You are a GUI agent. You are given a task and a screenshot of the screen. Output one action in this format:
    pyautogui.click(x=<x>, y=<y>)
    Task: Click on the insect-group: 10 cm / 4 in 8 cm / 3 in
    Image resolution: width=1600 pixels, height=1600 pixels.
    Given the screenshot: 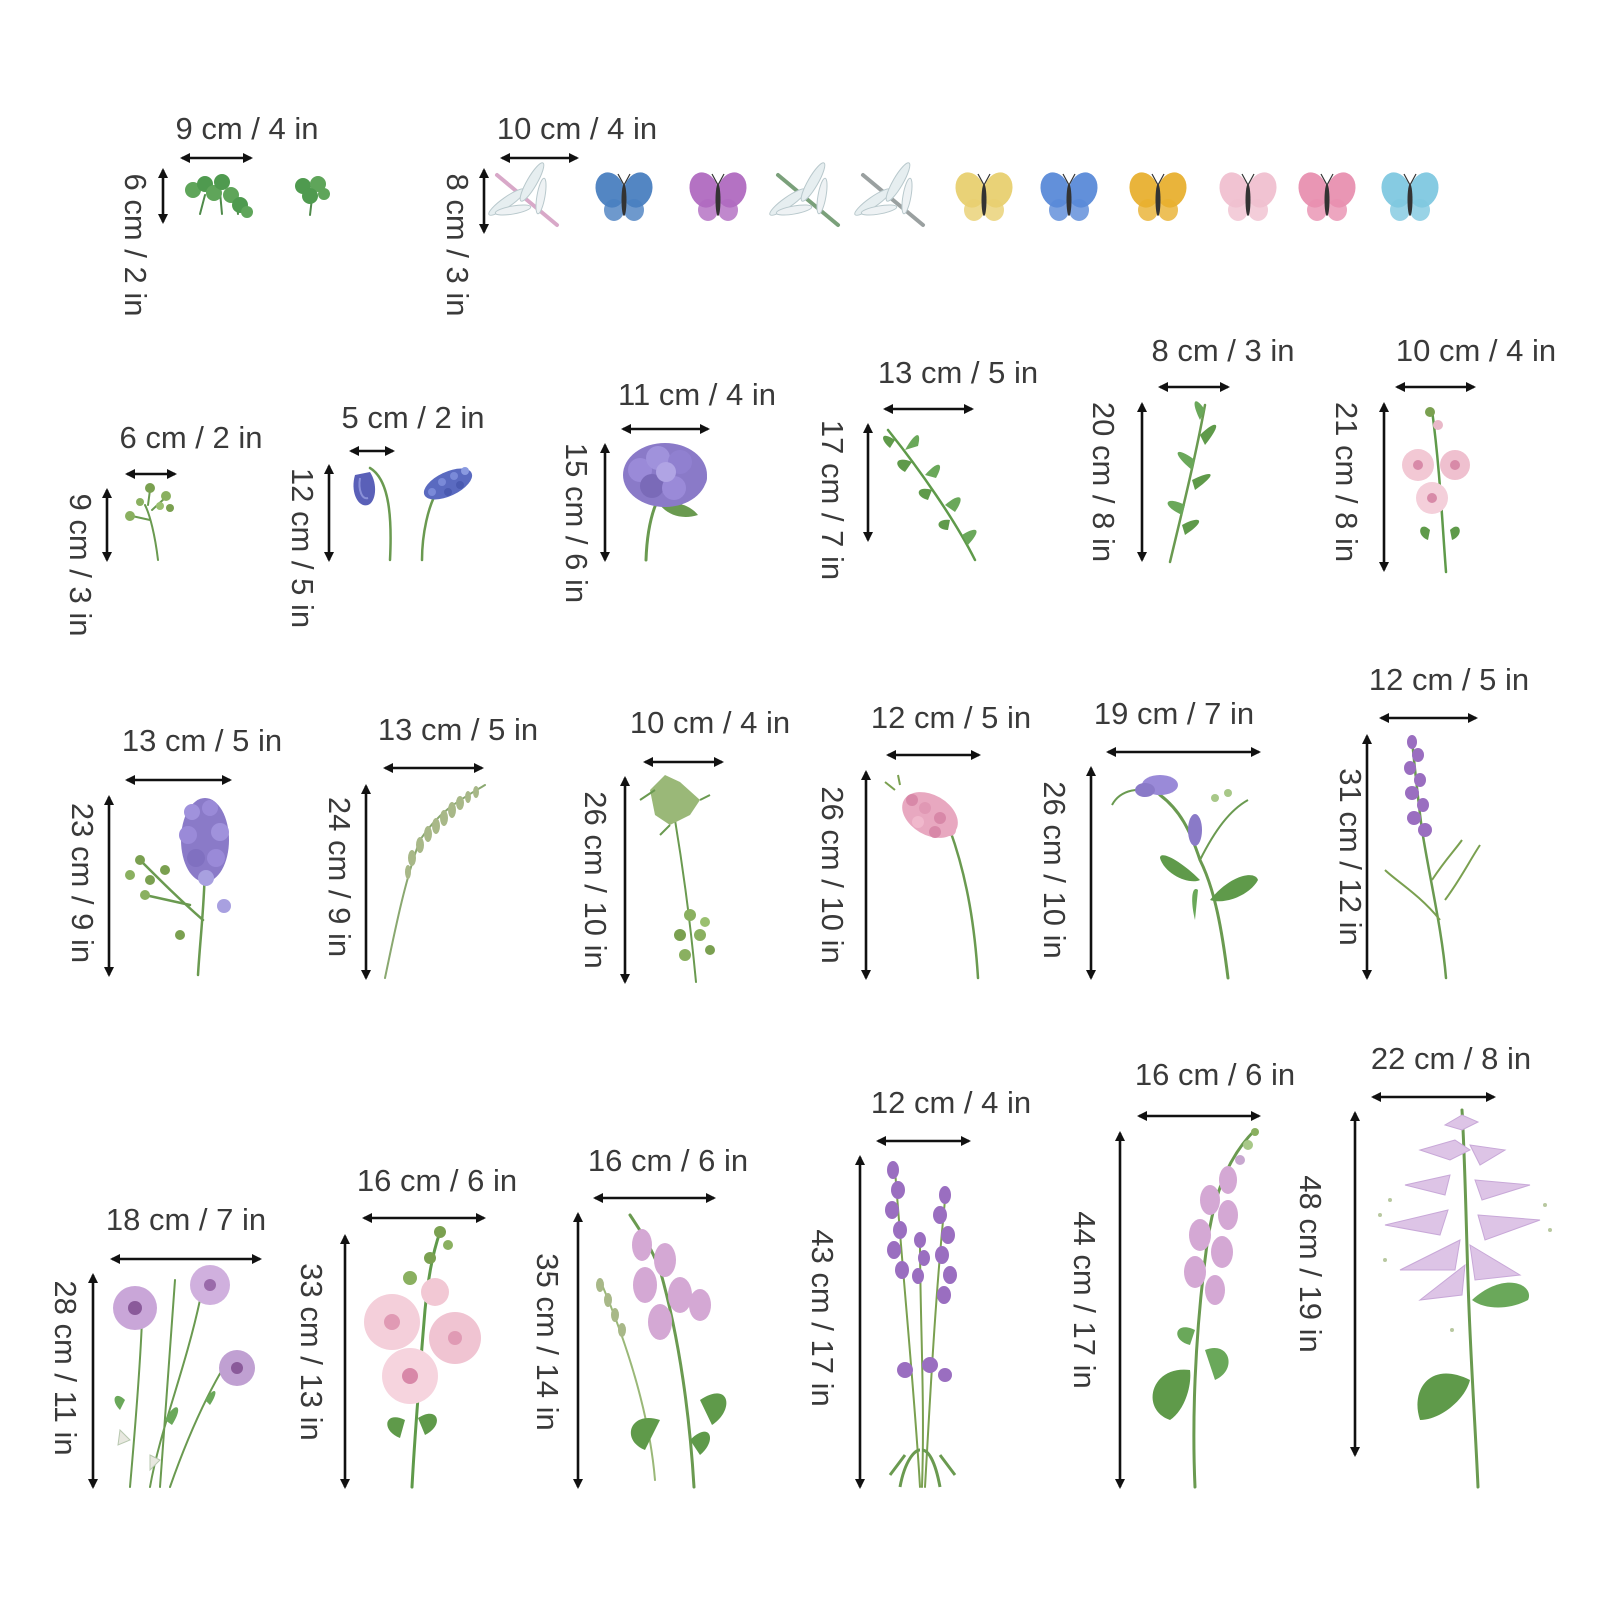 What is the action you would take?
    pyautogui.click(x=939, y=214)
    